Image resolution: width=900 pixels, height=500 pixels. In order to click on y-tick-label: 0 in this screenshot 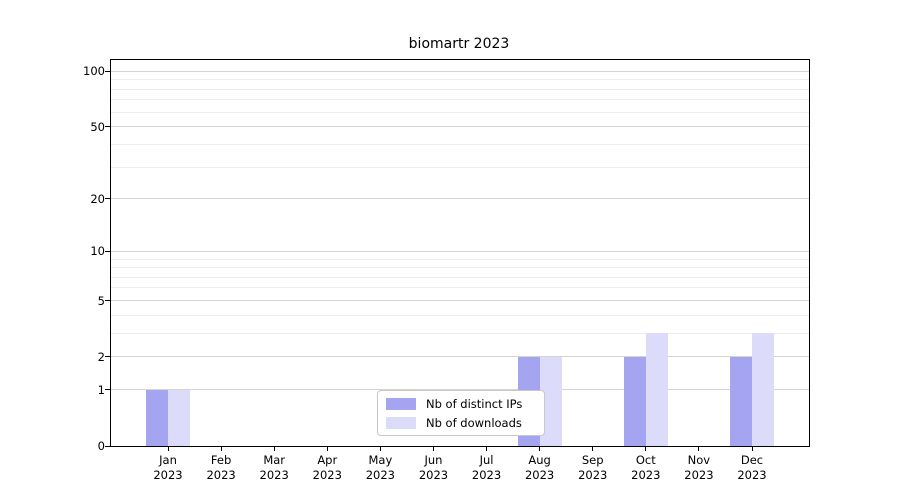, I will do `click(101, 446)`.